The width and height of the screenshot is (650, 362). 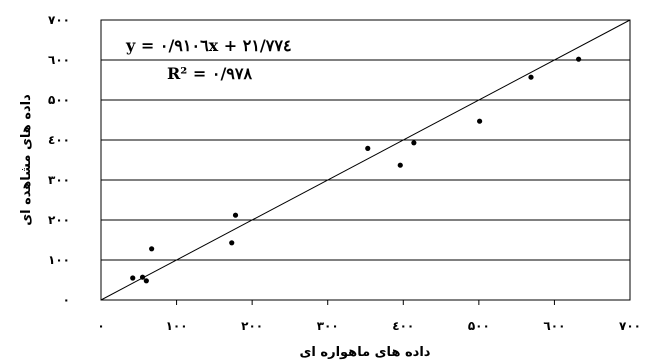 I want to click on x-tick-label-1: ۱۰۰, so click(x=177, y=326).